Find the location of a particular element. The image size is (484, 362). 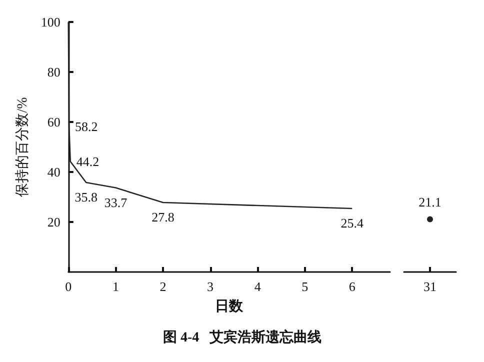

x-axis-title: 日数 is located at coordinates (229, 306).